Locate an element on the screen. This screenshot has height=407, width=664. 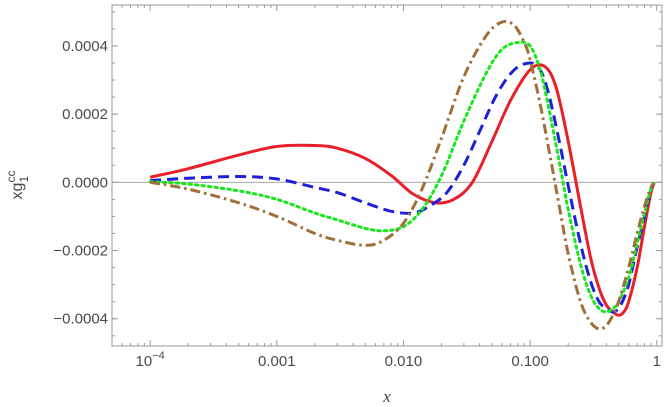
y-tick-label: 0.0002 is located at coordinates (85, 114).